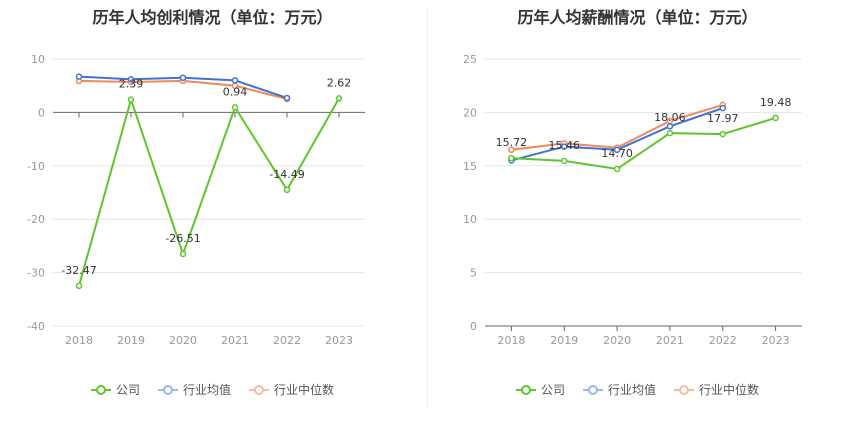 This screenshot has width=850, height=437. What do you see at coordinates (512, 142) in the screenshot?
I see `data-label-company: 15.72` at bounding box center [512, 142].